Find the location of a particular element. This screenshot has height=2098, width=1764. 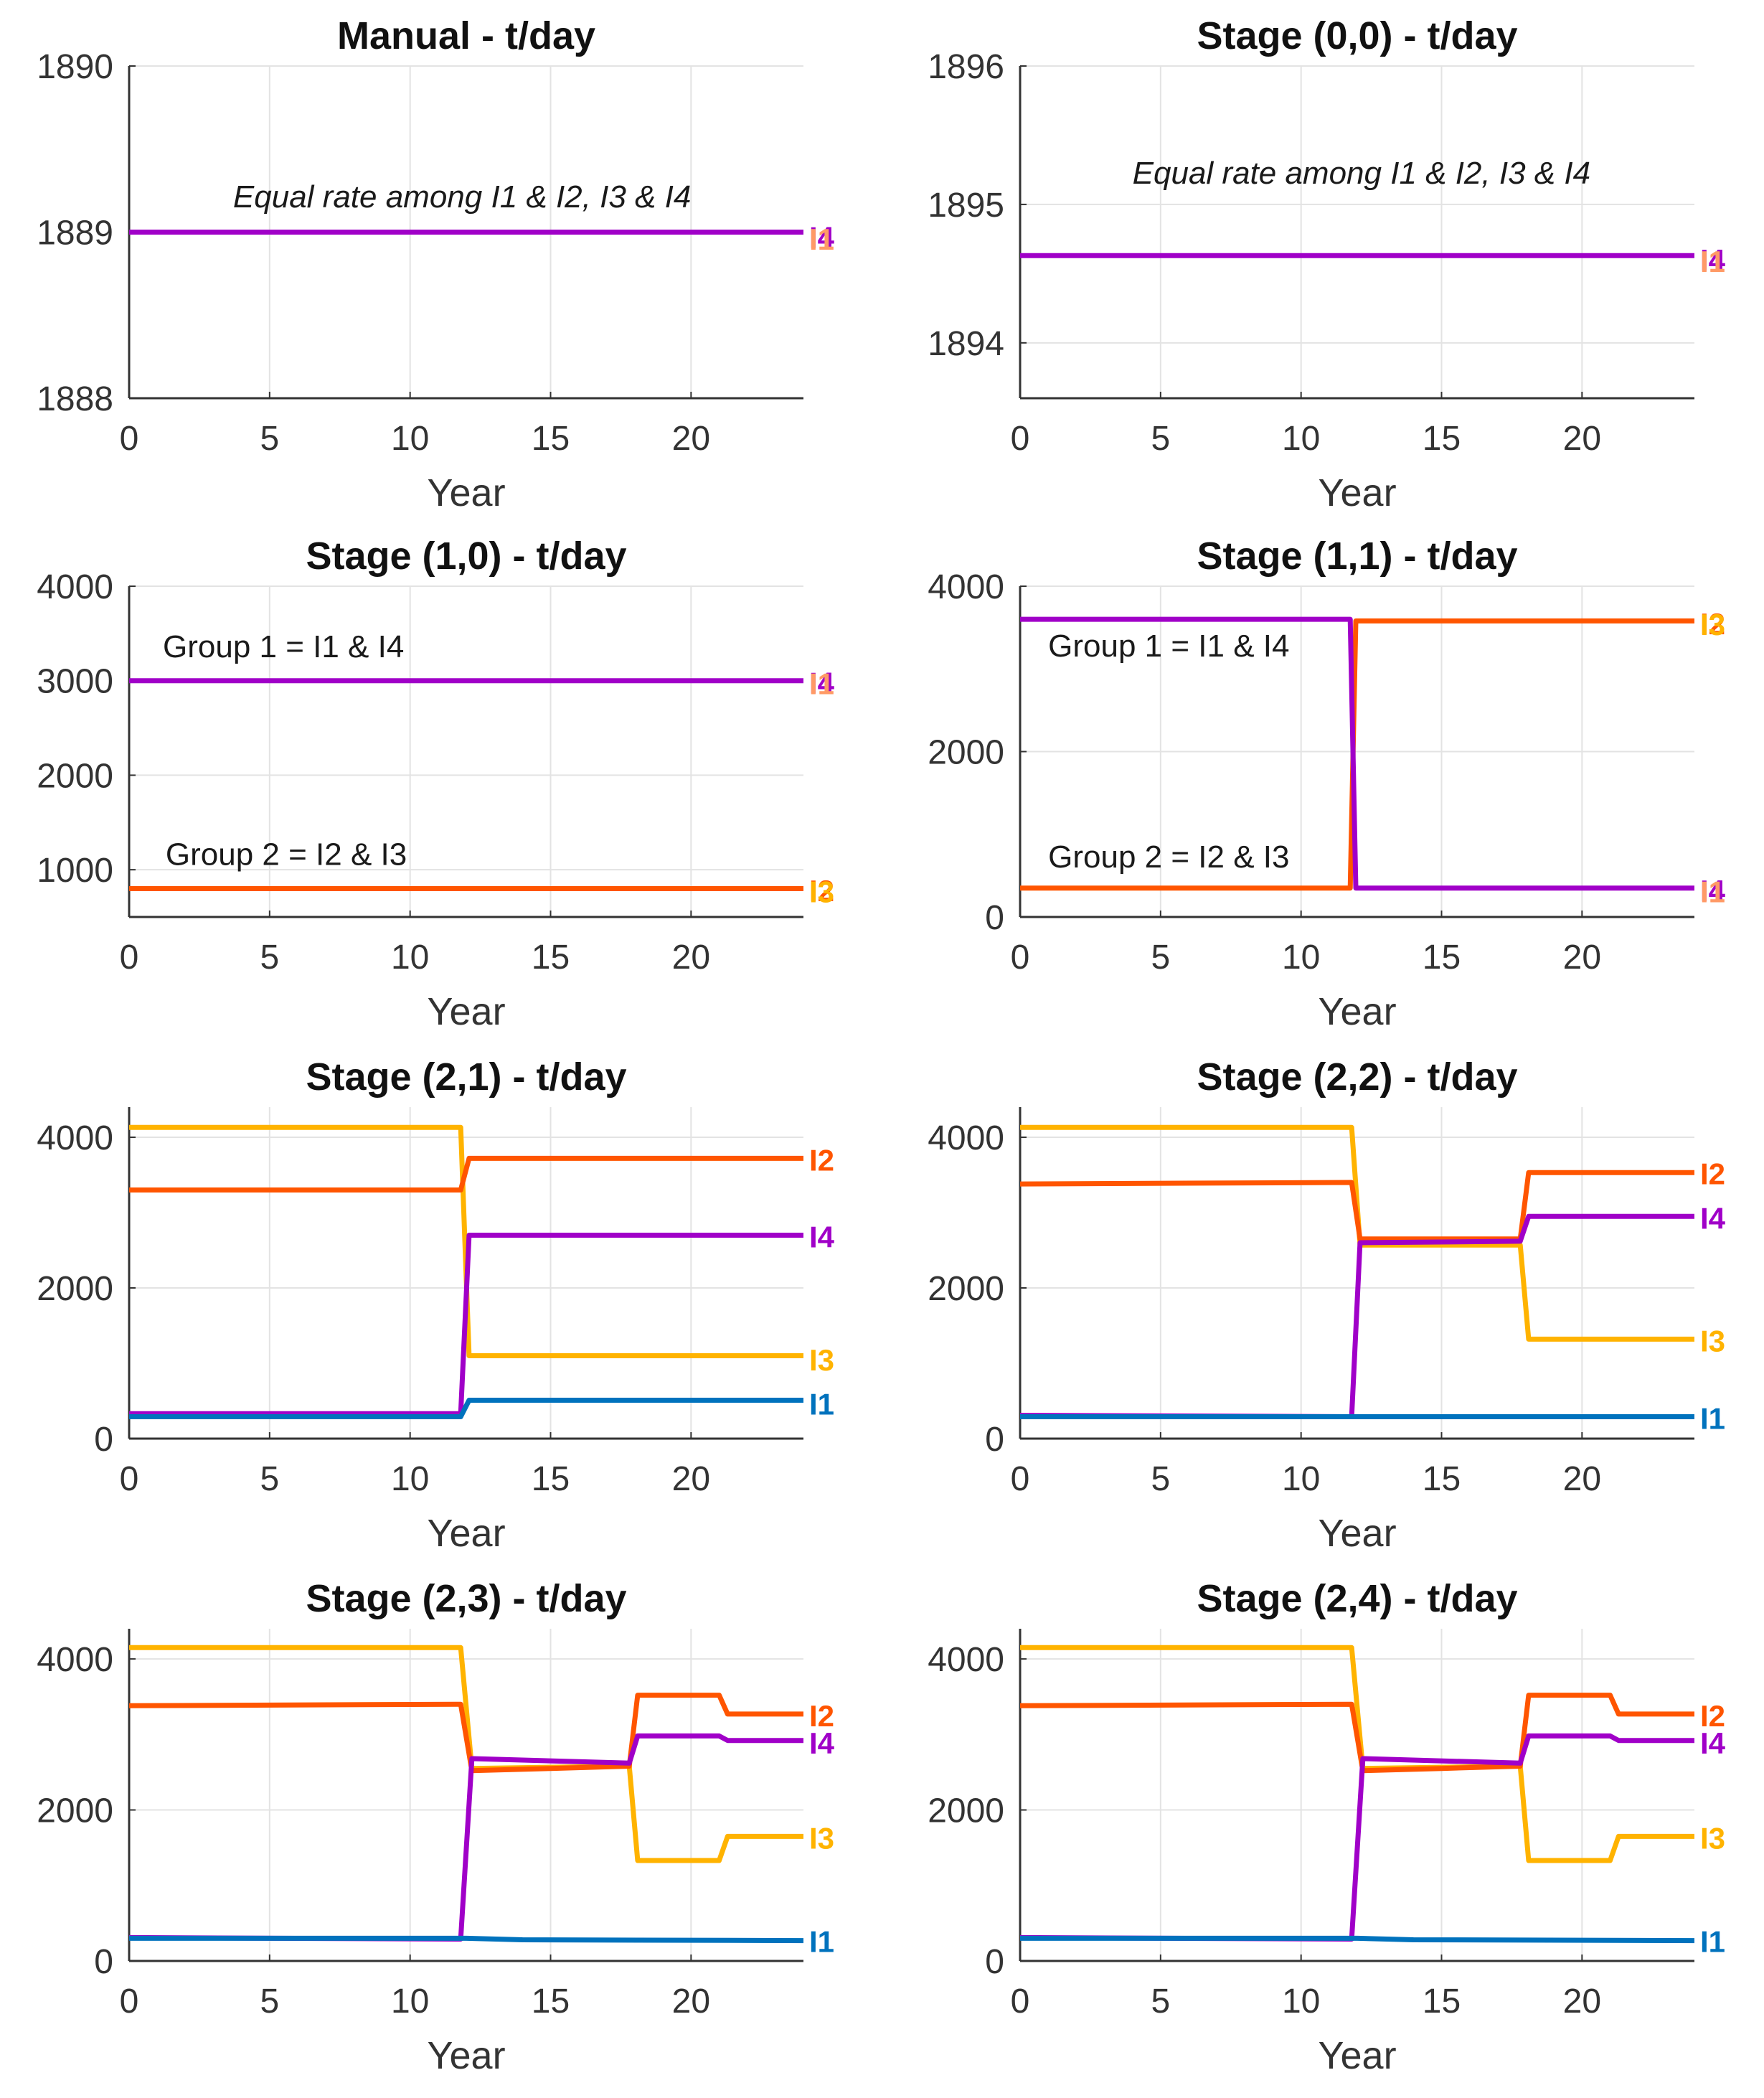

chart-0-xtick-label-1: 5 is located at coordinates (269, 439).